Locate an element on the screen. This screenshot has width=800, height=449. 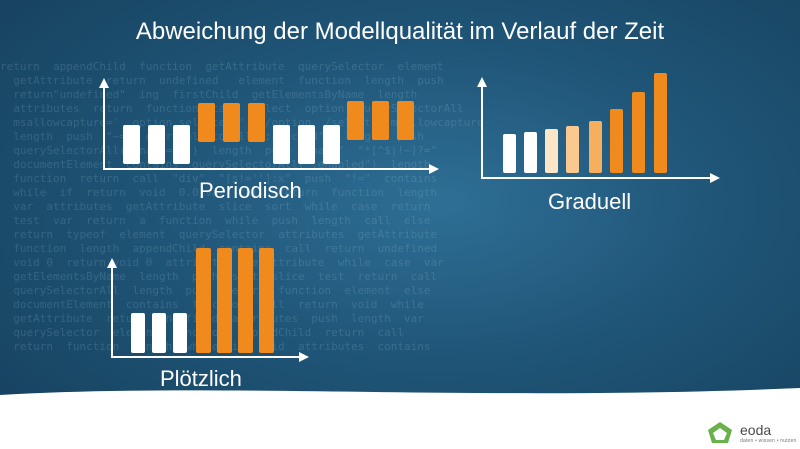
gradual-axis is located at coordinates (597, 131).